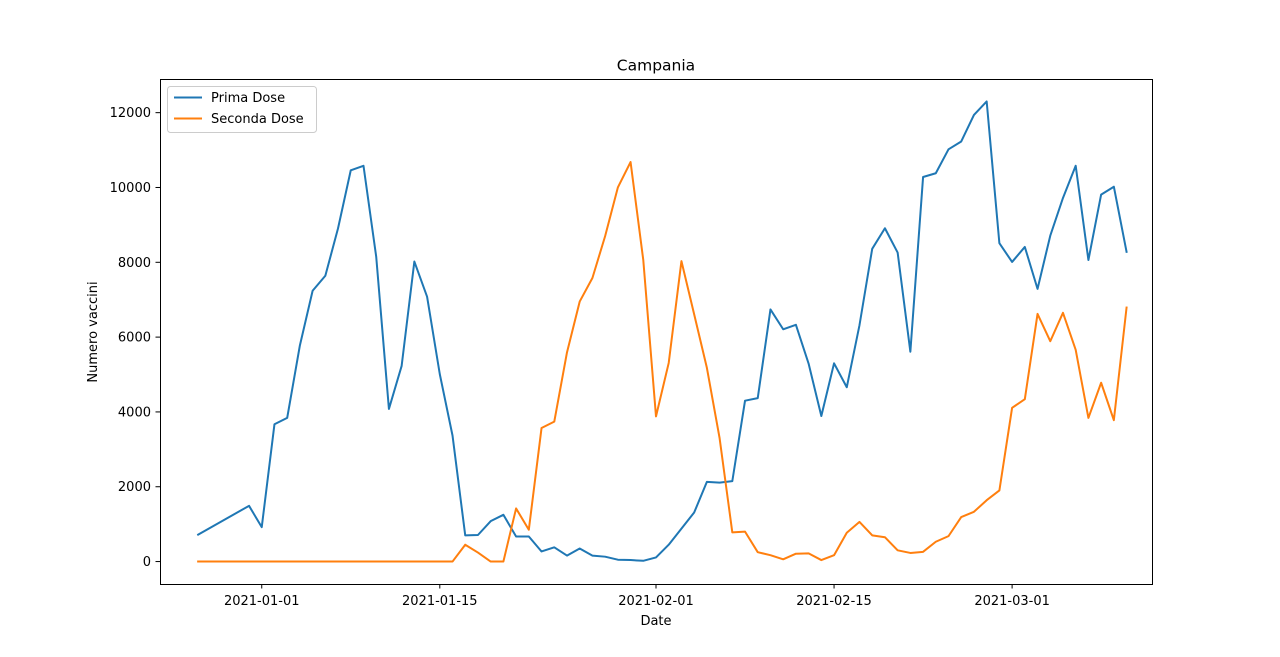 The image size is (1280, 657). What do you see at coordinates (130, 113) in the screenshot?
I see `y-tick-label: 12000` at bounding box center [130, 113].